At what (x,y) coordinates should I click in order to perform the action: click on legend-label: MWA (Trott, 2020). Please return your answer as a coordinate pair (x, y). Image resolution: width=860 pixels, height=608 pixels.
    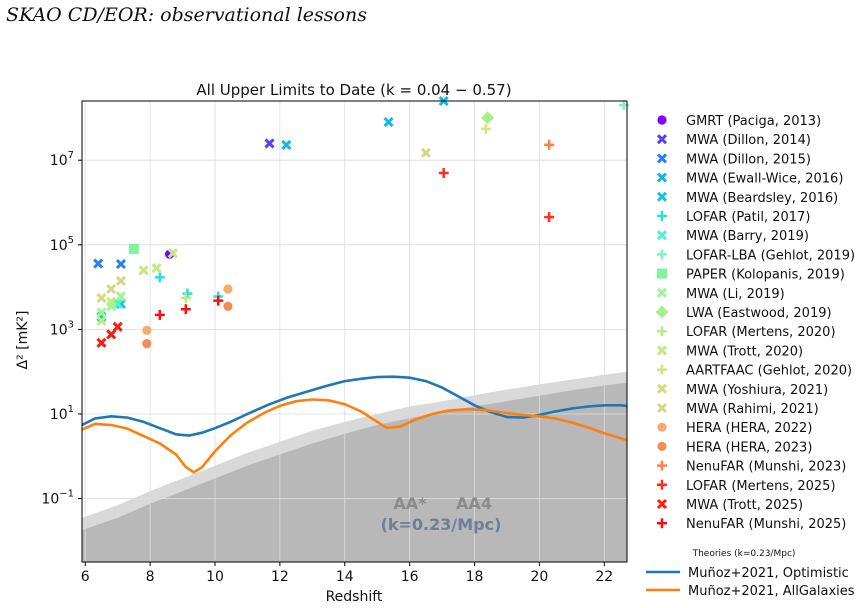
    Looking at the image, I should click on (744, 351).